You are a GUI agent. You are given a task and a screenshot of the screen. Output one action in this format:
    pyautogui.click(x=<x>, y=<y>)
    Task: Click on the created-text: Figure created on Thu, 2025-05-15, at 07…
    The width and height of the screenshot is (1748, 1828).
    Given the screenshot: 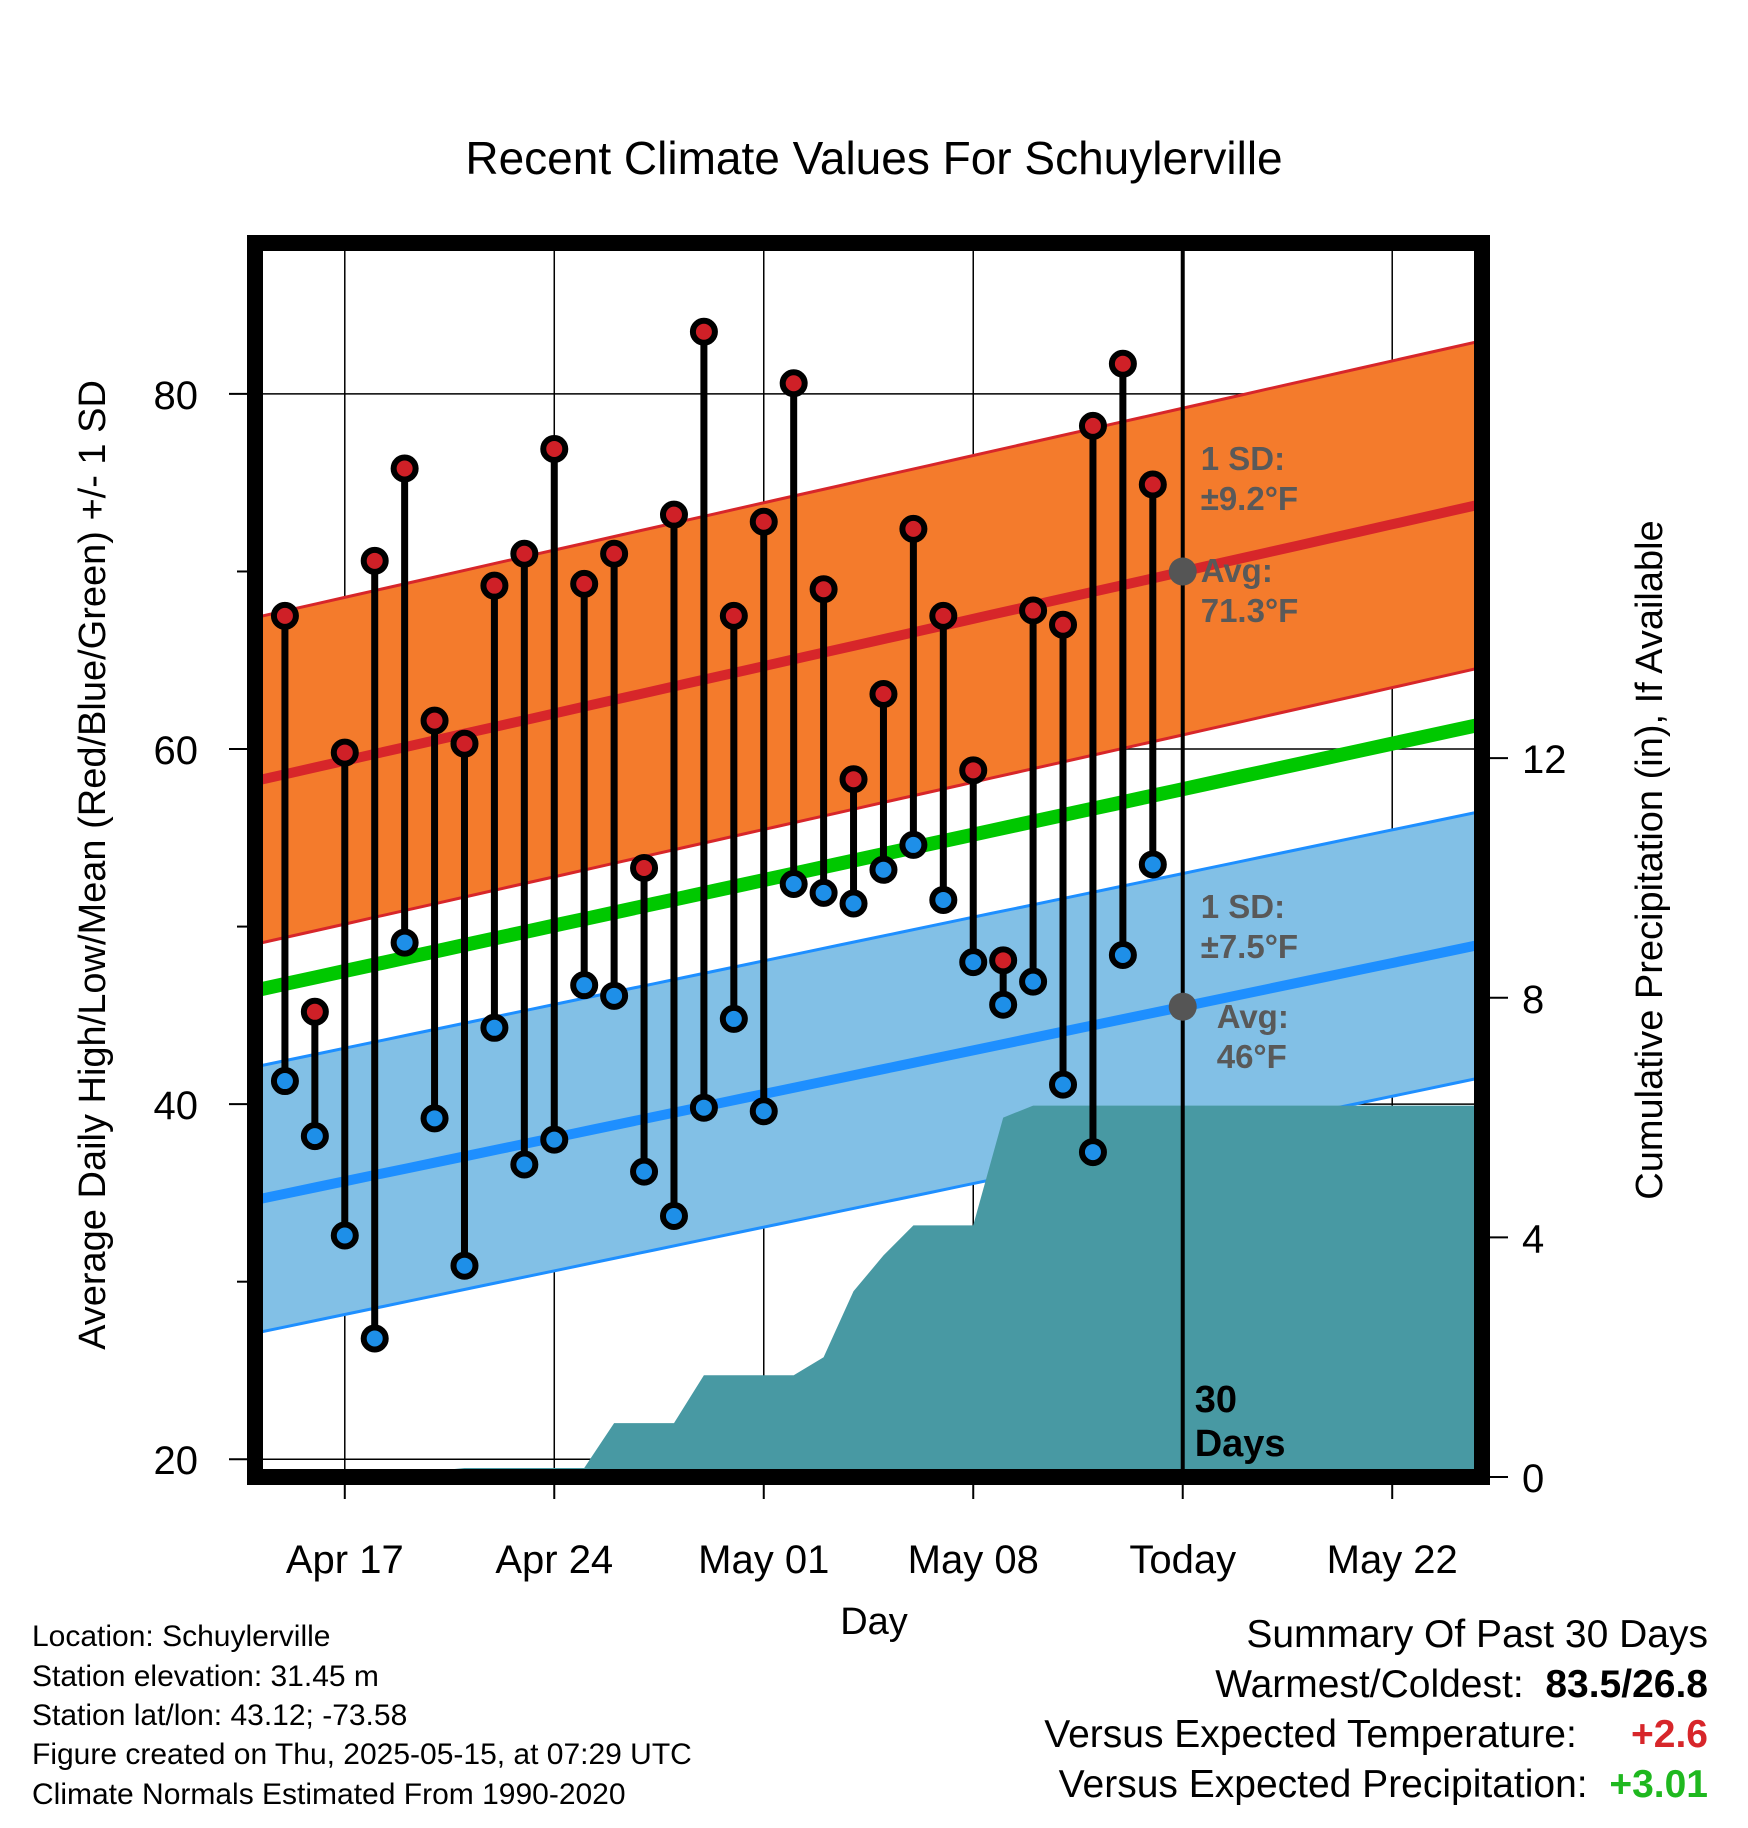 What is the action you would take?
    pyautogui.click(x=362, y=1754)
    